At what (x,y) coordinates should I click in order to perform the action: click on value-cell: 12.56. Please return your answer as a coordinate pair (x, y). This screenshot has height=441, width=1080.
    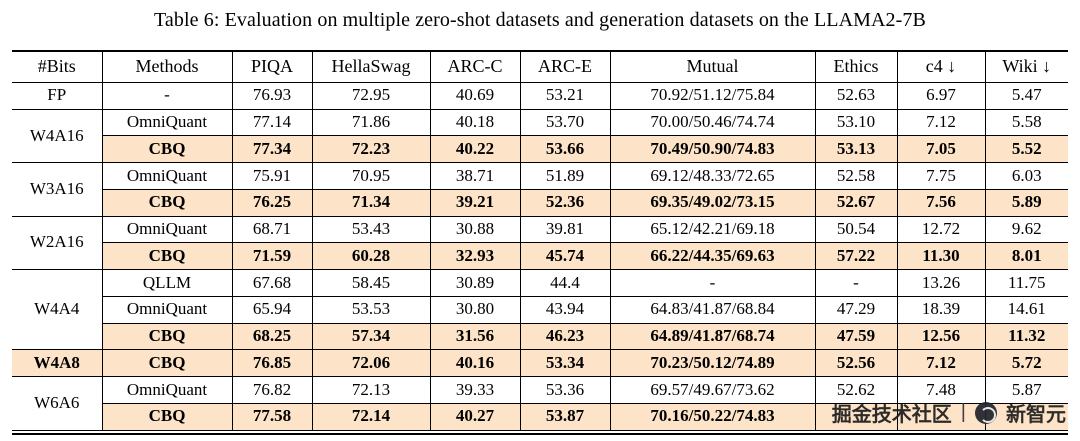
    Looking at the image, I should click on (940, 337).